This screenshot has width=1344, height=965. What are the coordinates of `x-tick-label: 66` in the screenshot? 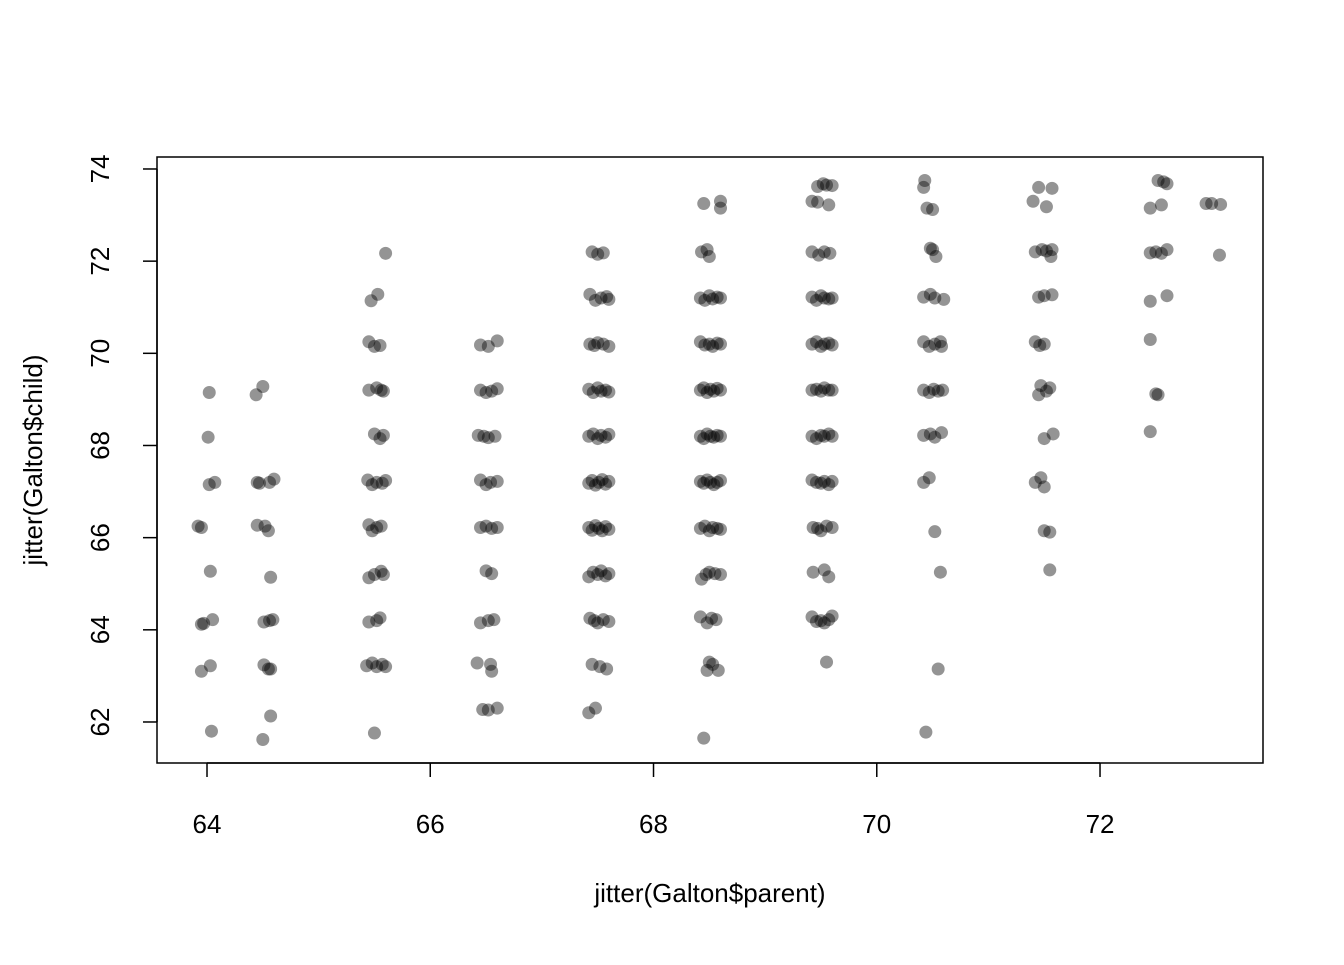 It's located at (430, 824).